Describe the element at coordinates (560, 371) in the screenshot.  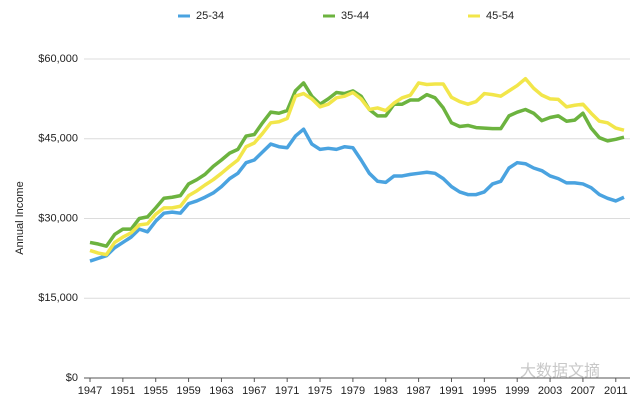
I see `watermark: 大数据文摘` at that location.